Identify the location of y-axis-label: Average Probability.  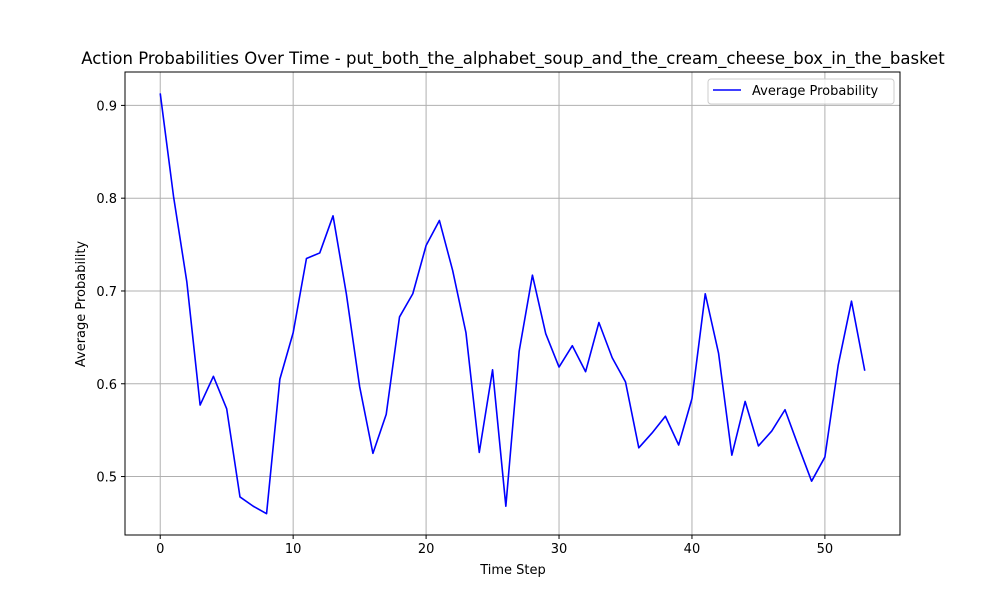
(81, 304).